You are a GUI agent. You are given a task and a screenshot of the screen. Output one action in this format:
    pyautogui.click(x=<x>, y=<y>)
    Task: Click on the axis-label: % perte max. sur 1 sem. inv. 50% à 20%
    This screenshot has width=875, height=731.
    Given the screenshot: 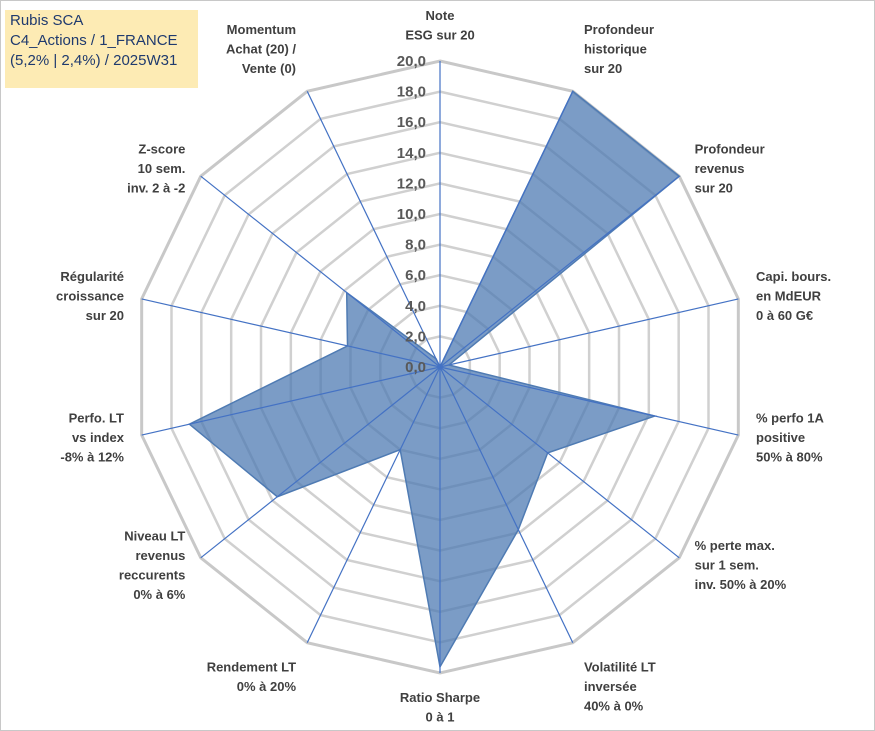 What is the action you would take?
    pyautogui.click(x=741, y=565)
    